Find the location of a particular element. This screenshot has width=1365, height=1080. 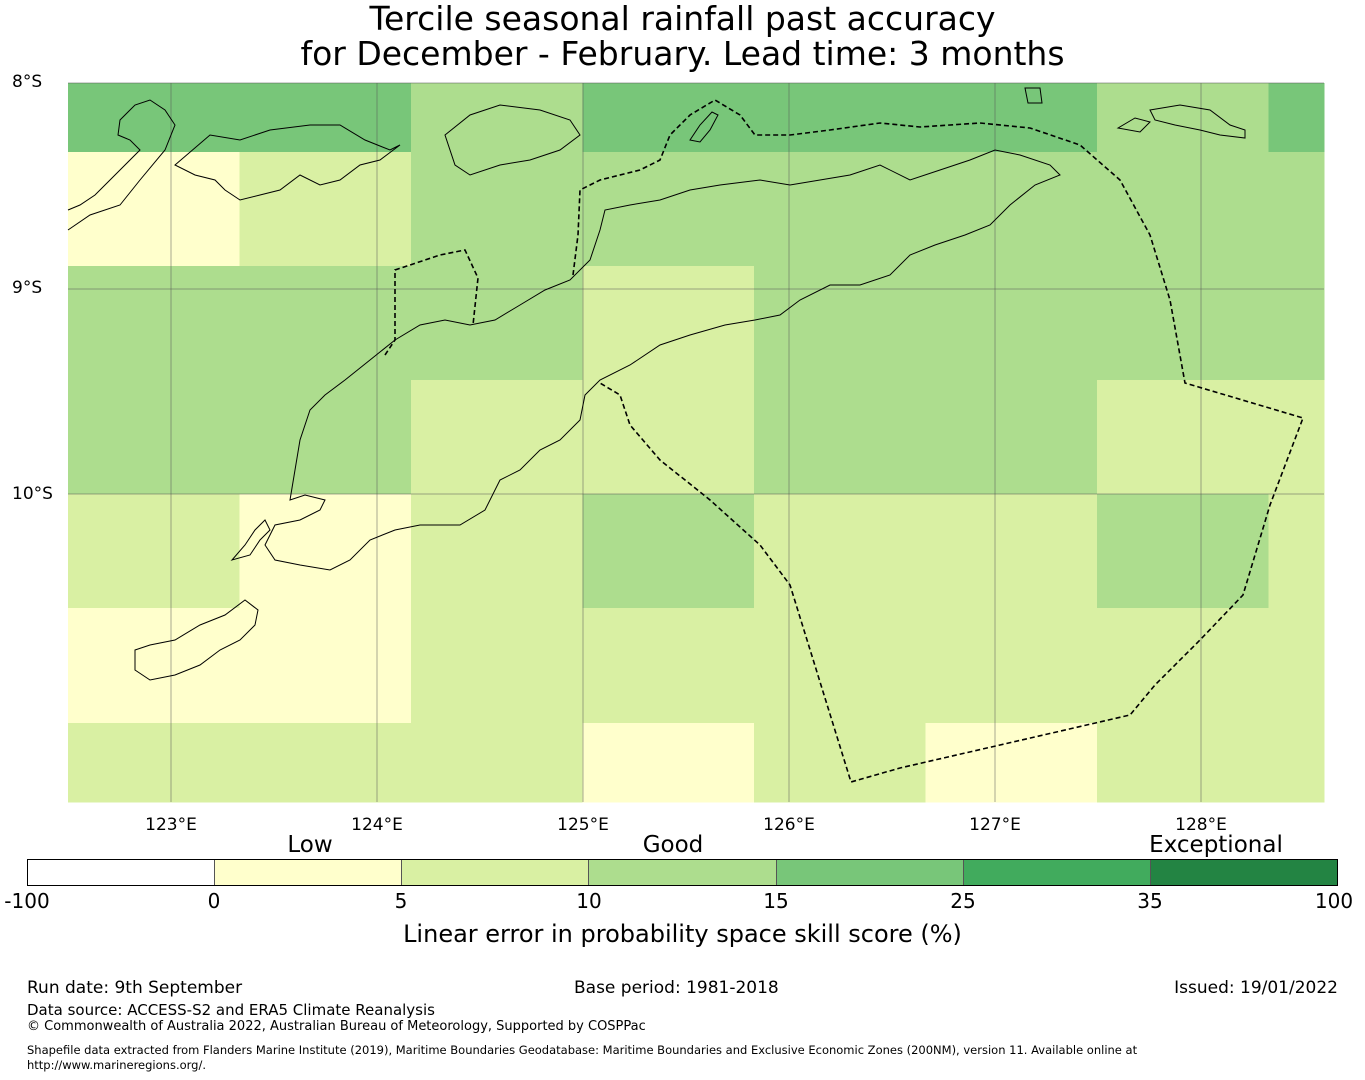

colorbar-tick: 5 is located at coordinates (401, 901).